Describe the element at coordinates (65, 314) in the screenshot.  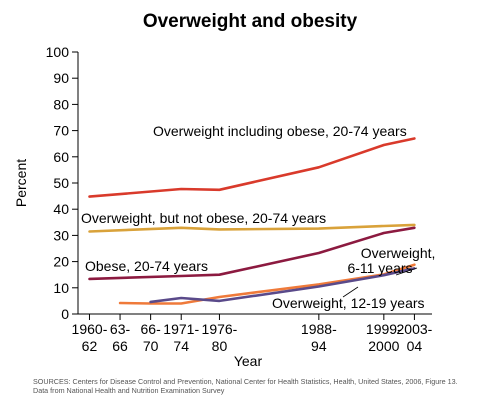
I see `y-tick-label: 0` at that location.